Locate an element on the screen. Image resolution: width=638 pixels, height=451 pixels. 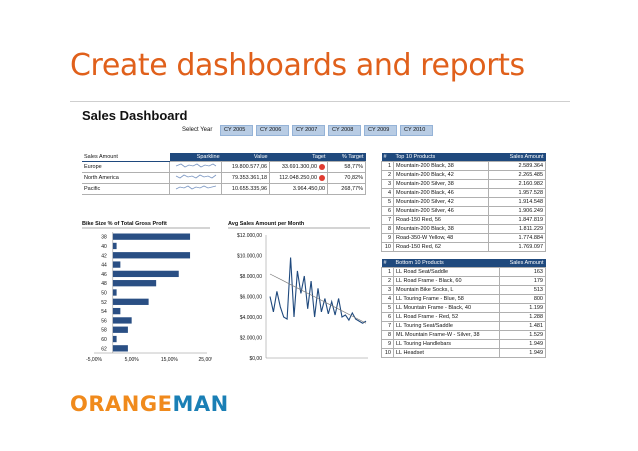
y-tick-label: 56 is located at coordinates (104, 321).